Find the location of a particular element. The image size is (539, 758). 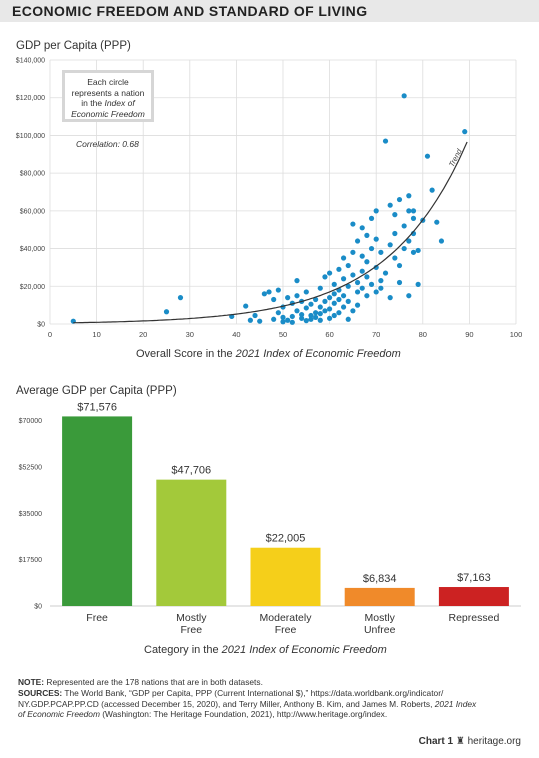

scatter-y-tick-label: $0 is located at coordinates (41, 325).